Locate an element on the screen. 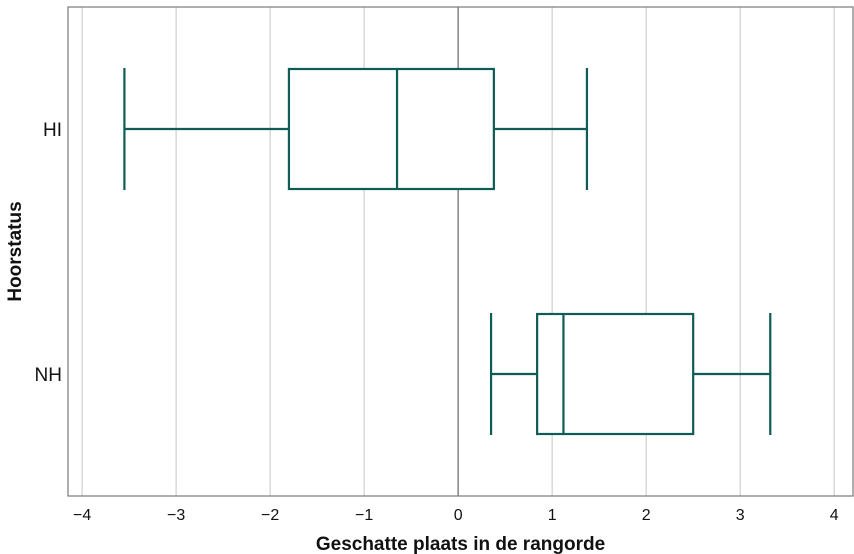  x-tick-label: −2 is located at coordinates (270, 515).